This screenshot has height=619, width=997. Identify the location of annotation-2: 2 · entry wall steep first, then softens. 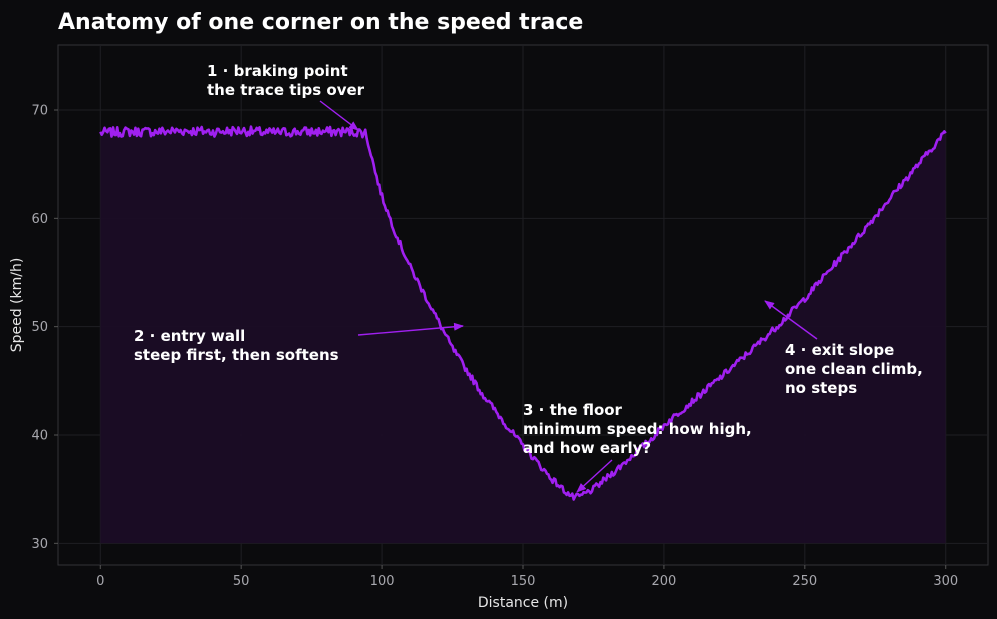
(299, 343).